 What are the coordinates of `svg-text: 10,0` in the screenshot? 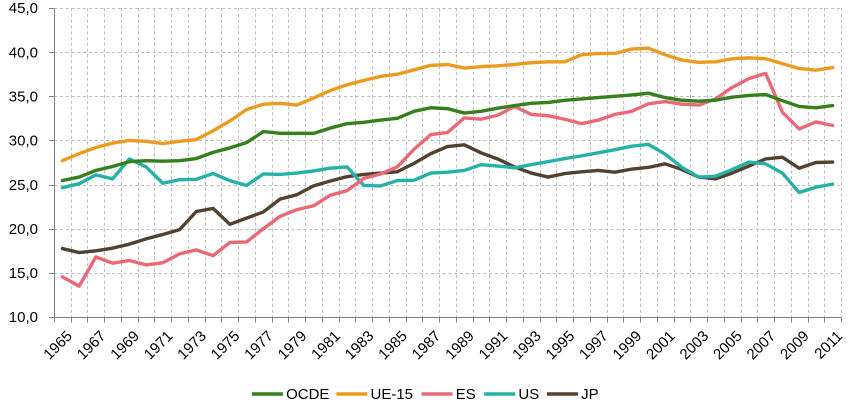 It's located at (23, 317).